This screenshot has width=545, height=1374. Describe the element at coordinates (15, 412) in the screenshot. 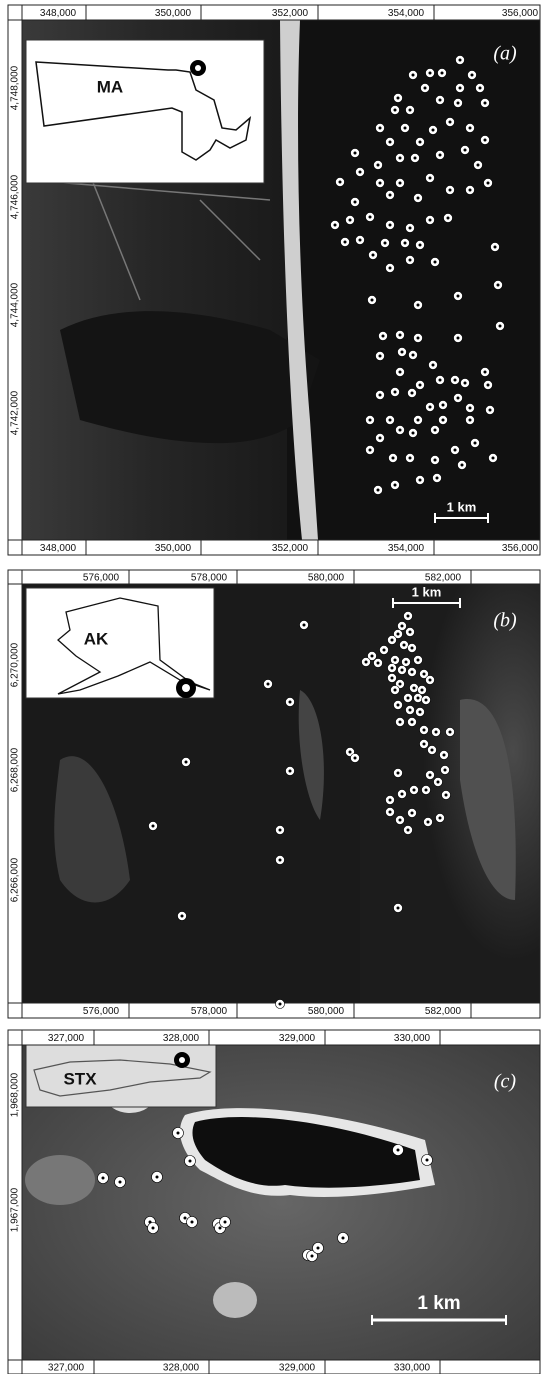

I see `y-tick-label: 4,742,000` at that location.